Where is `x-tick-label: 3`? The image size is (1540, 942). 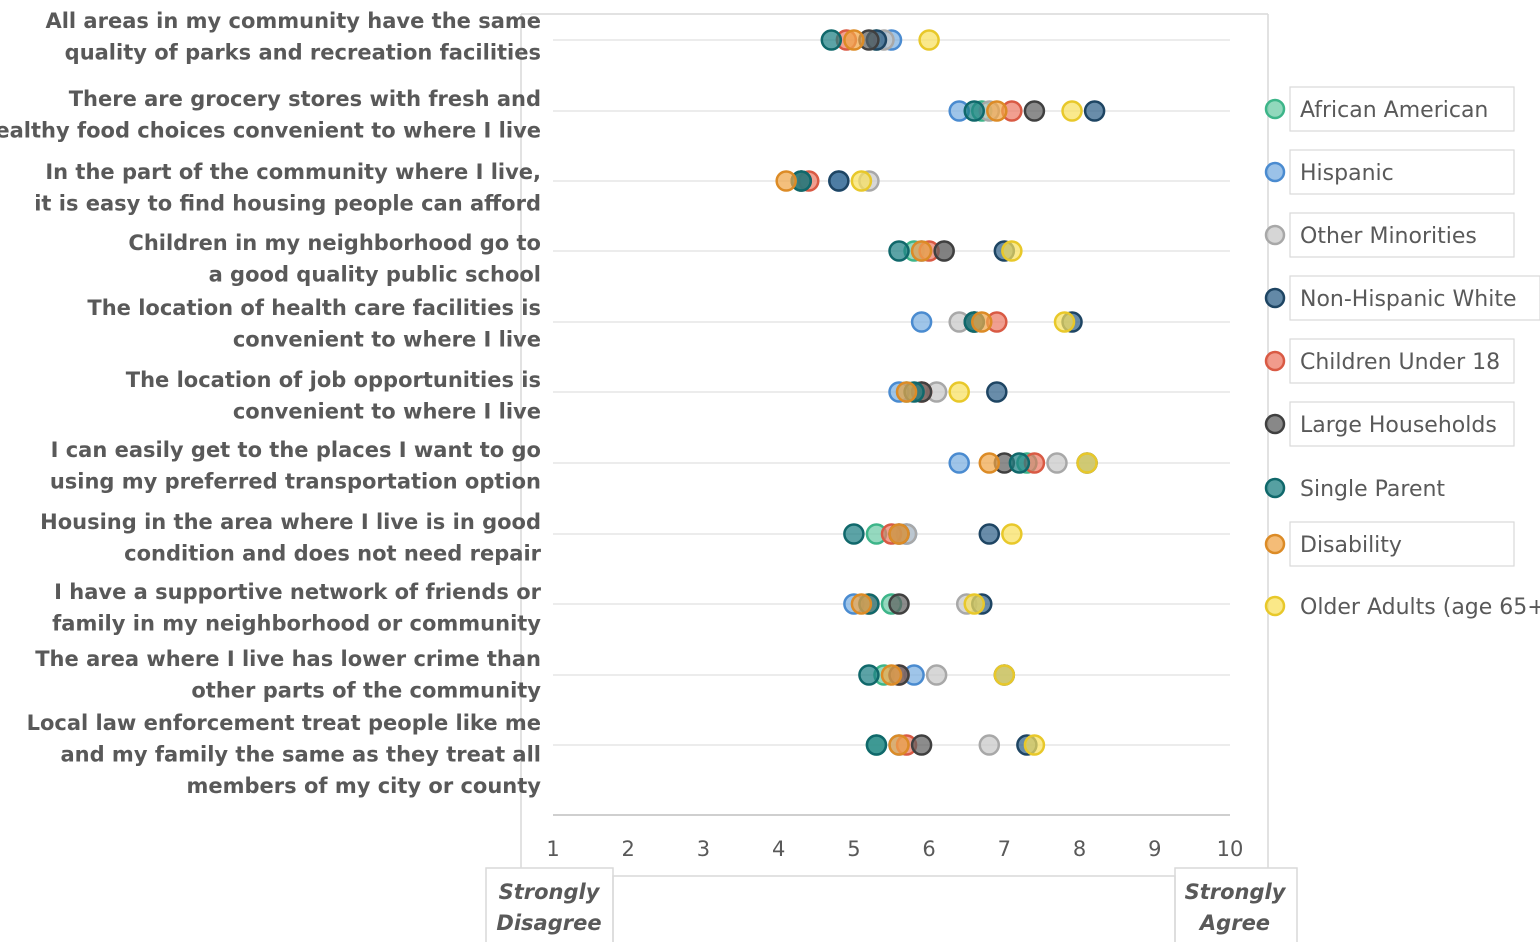
x-tick-label: 3 is located at coordinates (703, 849).